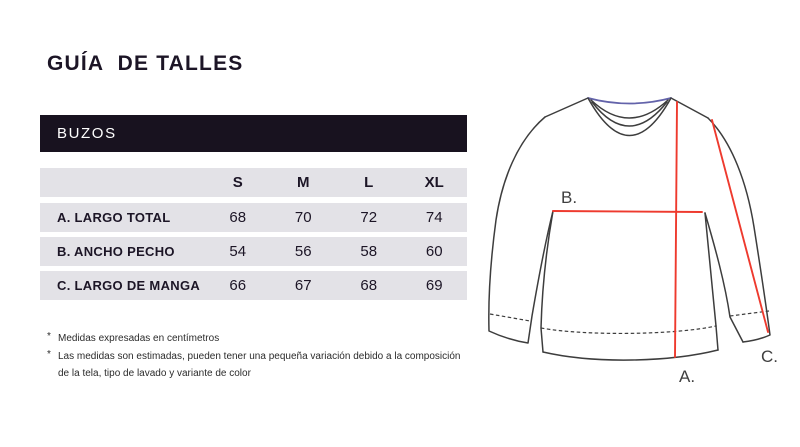 Image resolution: width=800 pixels, height=447 pixels. I want to click on table-header-row: S M L XL, so click(253, 182).